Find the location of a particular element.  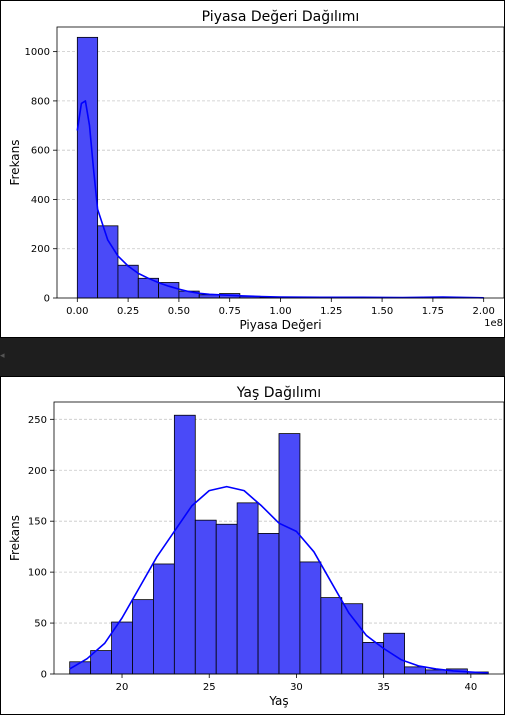

y-tick-label: 250 is located at coordinates (37, 420).